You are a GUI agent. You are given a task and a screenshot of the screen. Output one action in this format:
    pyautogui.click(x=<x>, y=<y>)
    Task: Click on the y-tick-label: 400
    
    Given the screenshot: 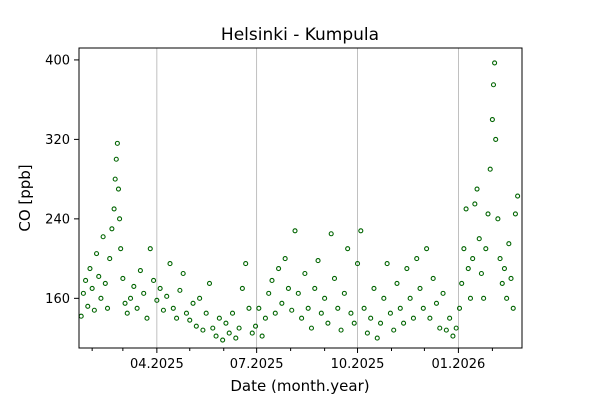 What is the action you would take?
    pyautogui.click(x=57, y=60)
    